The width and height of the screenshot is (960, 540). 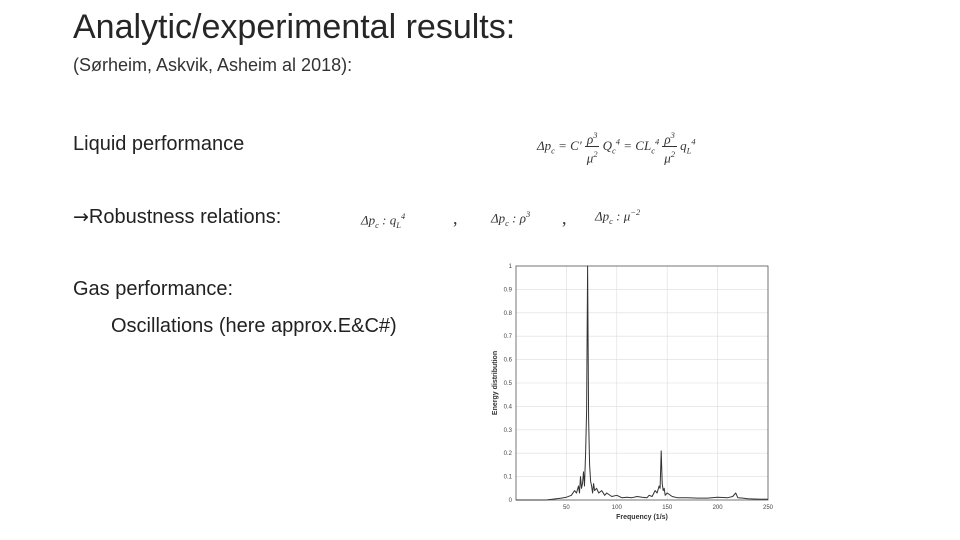 What do you see at coordinates (580, 145) in the screenshot?
I see `eq-prime: ′` at bounding box center [580, 145].